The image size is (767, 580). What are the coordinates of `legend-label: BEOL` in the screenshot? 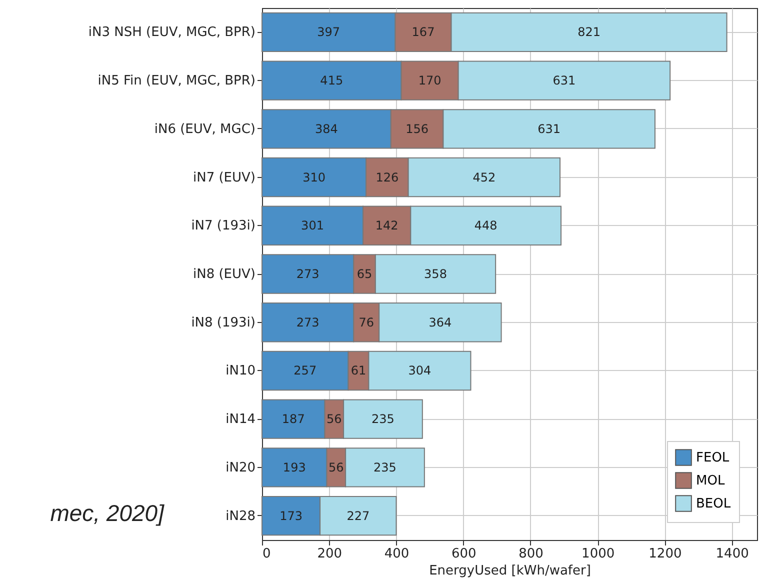 It's located at (714, 504).